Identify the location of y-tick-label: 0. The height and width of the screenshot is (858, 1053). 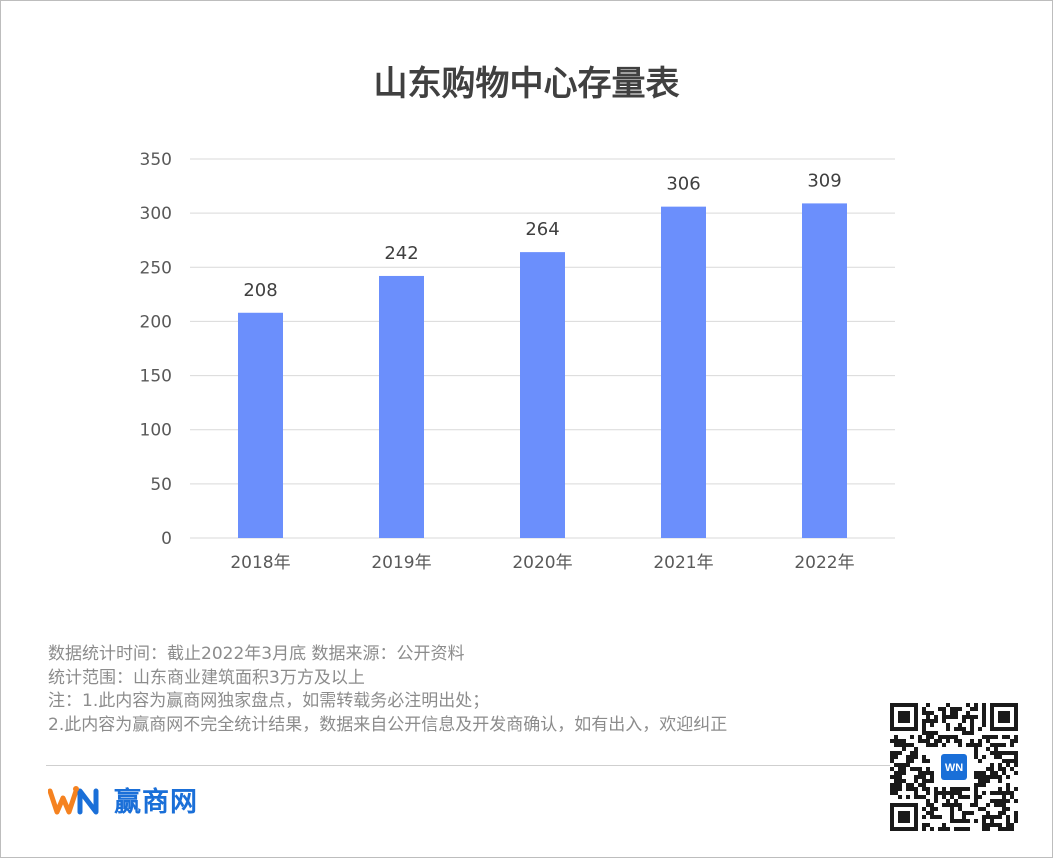
(166, 539).